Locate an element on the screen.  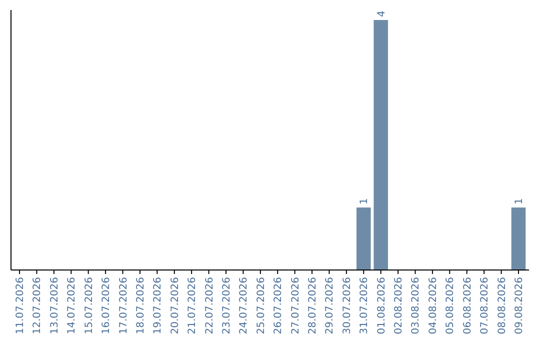
data-label: 4 is located at coordinates (382, 13).